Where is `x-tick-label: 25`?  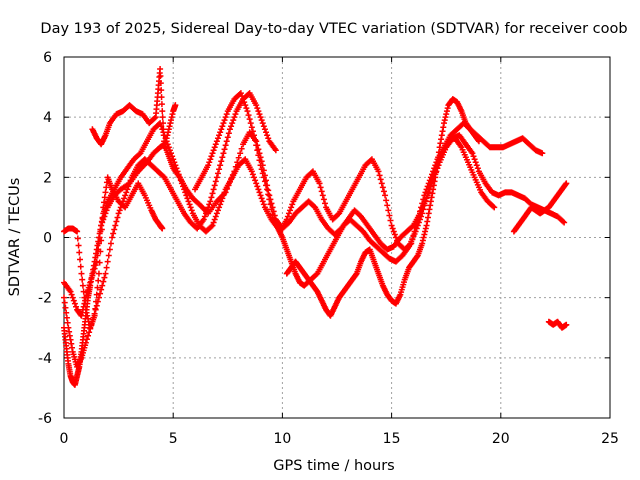 x-tick-label: 25 is located at coordinates (610, 439).